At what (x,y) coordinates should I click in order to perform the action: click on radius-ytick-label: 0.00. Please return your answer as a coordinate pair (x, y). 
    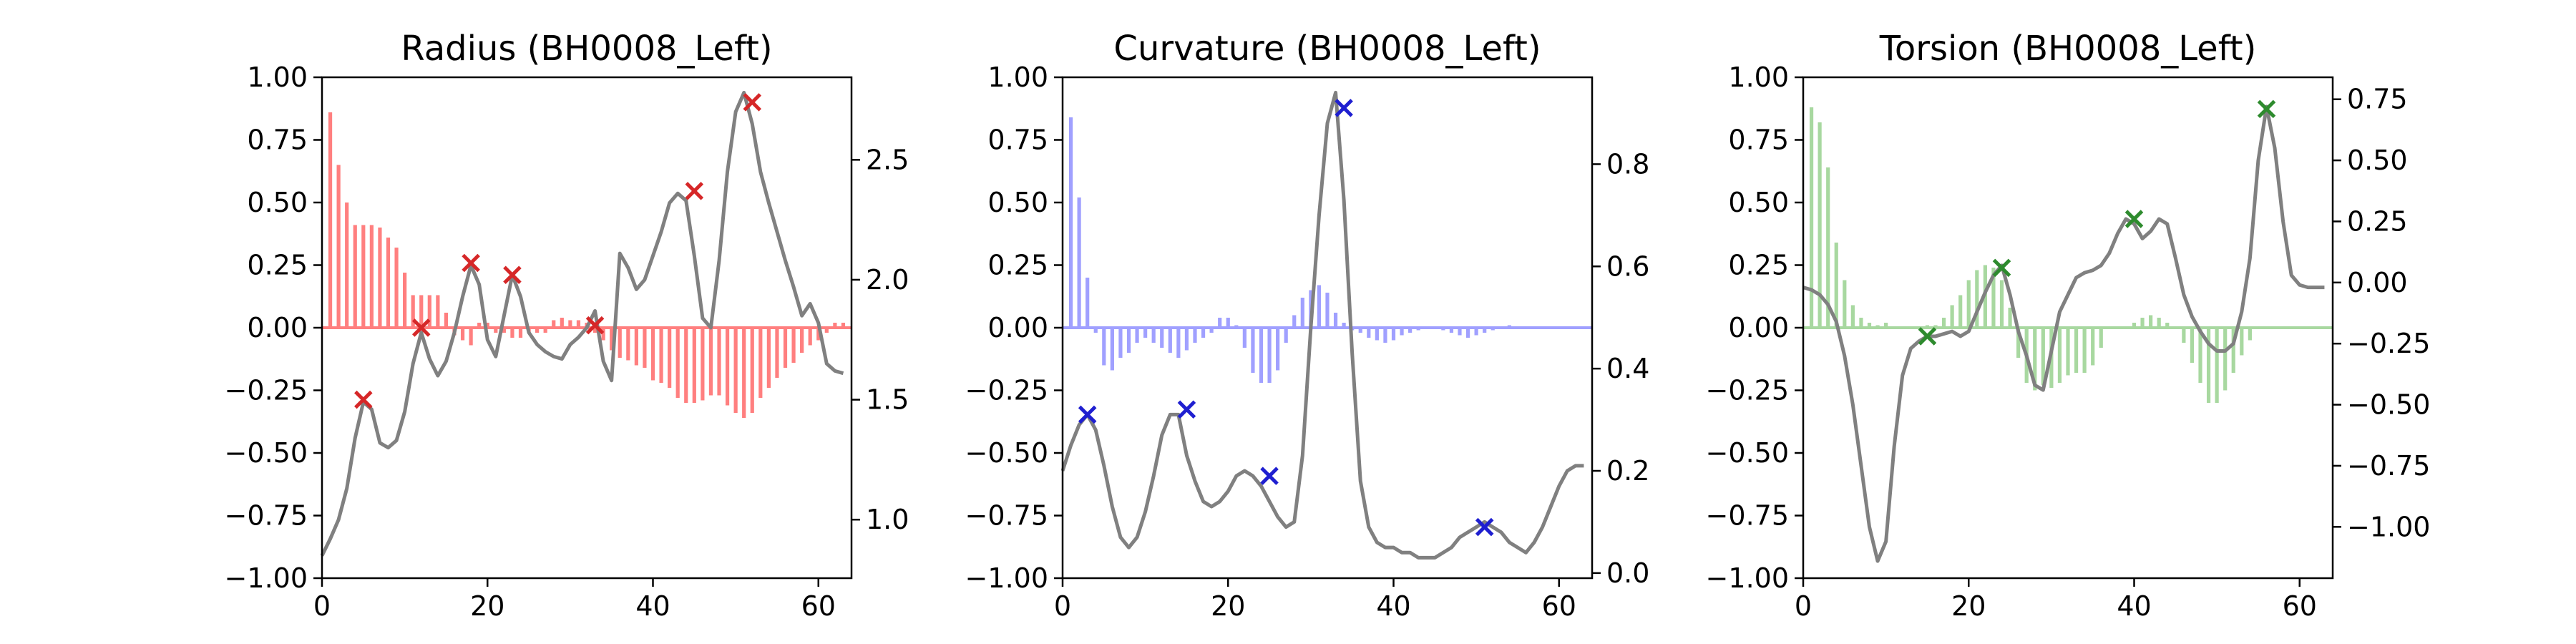
    Looking at the image, I should click on (277, 327).